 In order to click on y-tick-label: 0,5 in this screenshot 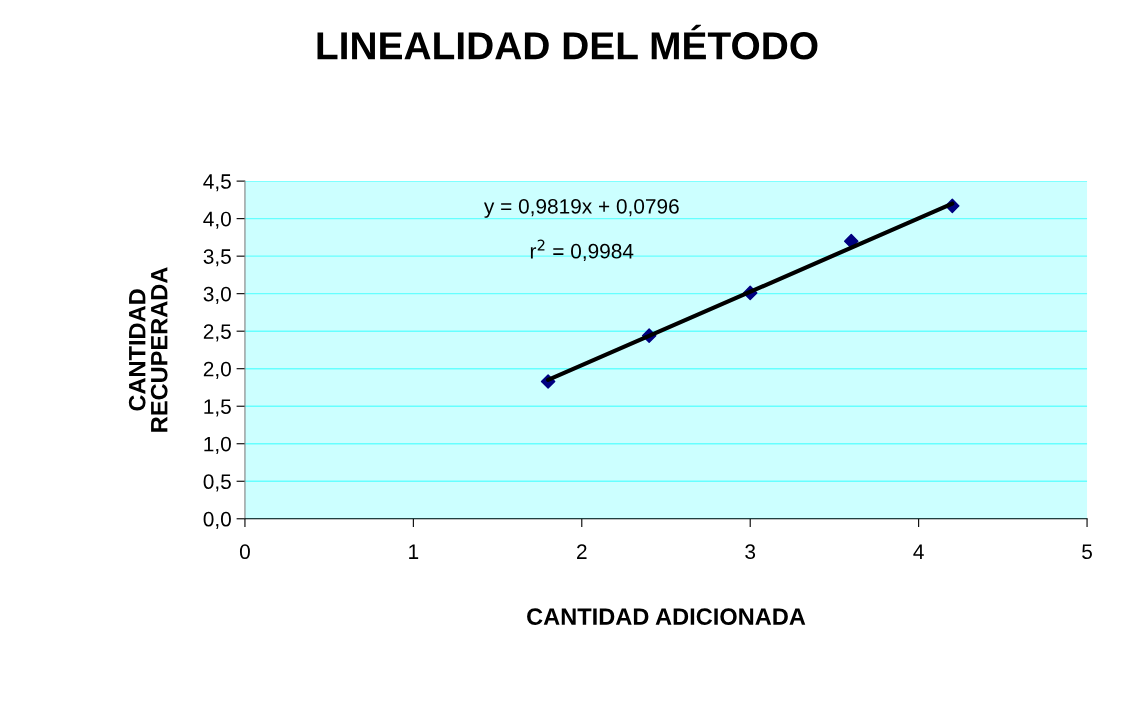, I will do `click(217, 483)`.